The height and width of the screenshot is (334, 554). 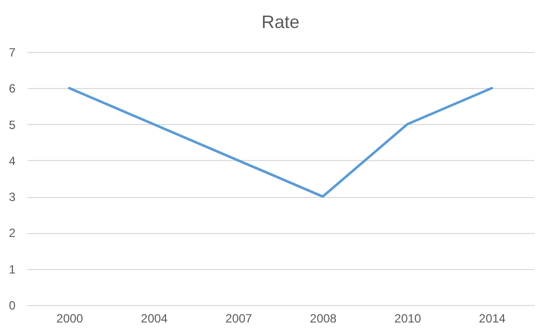 What do you see at coordinates (12, 269) in the screenshot?
I see `y-tick-label: 1` at bounding box center [12, 269].